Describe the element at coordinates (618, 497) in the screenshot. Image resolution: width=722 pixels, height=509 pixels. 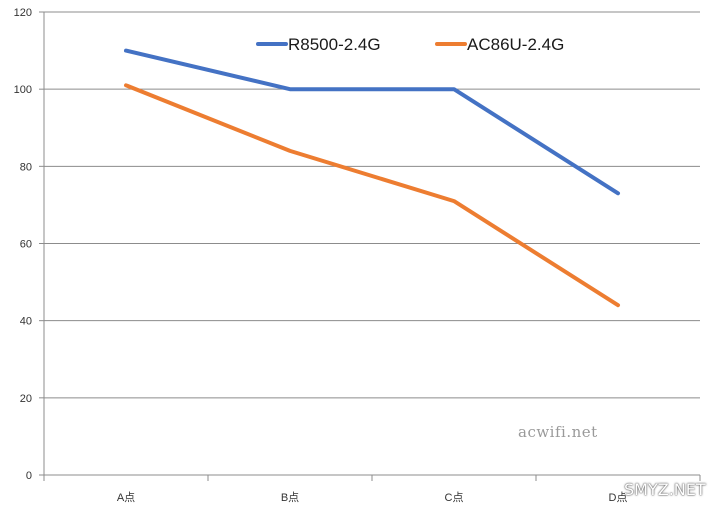
I see `x-tick-label: D点` at that location.